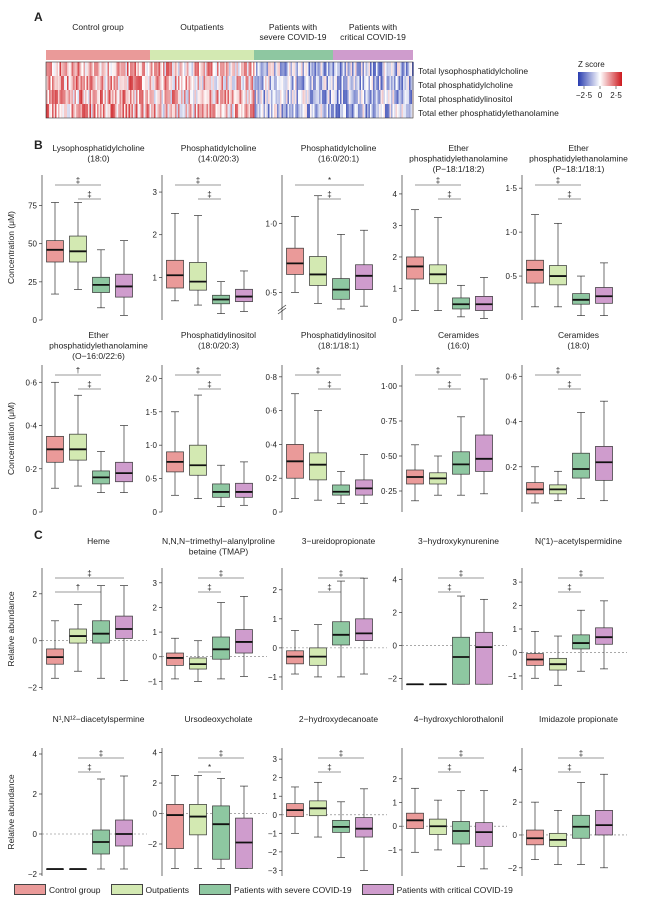 This screenshot has width=650, height=903. I want to click on chart-title: (O−16:0/22:6), so click(98, 356).